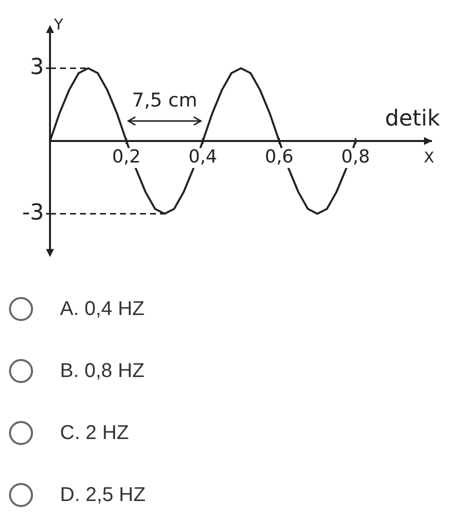 The width and height of the screenshot is (474, 529). Describe the element at coordinates (355, 157) in the screenshot. I see `x-tick-label: 0,8` at that location.